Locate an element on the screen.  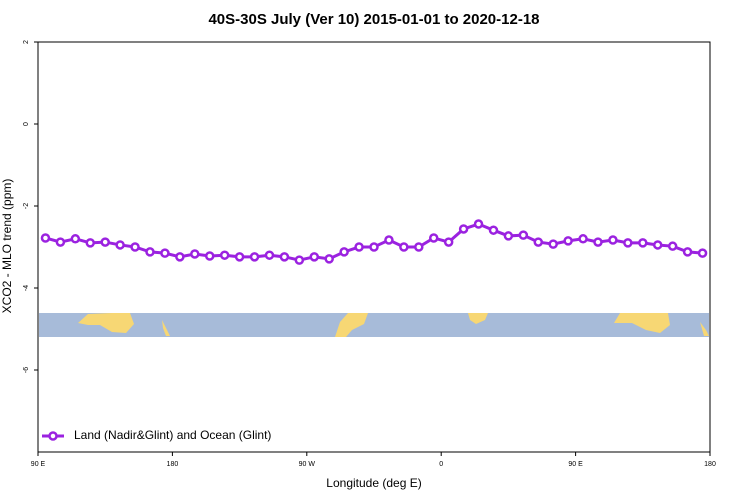
map-strip is located at coordinates (374, 325).